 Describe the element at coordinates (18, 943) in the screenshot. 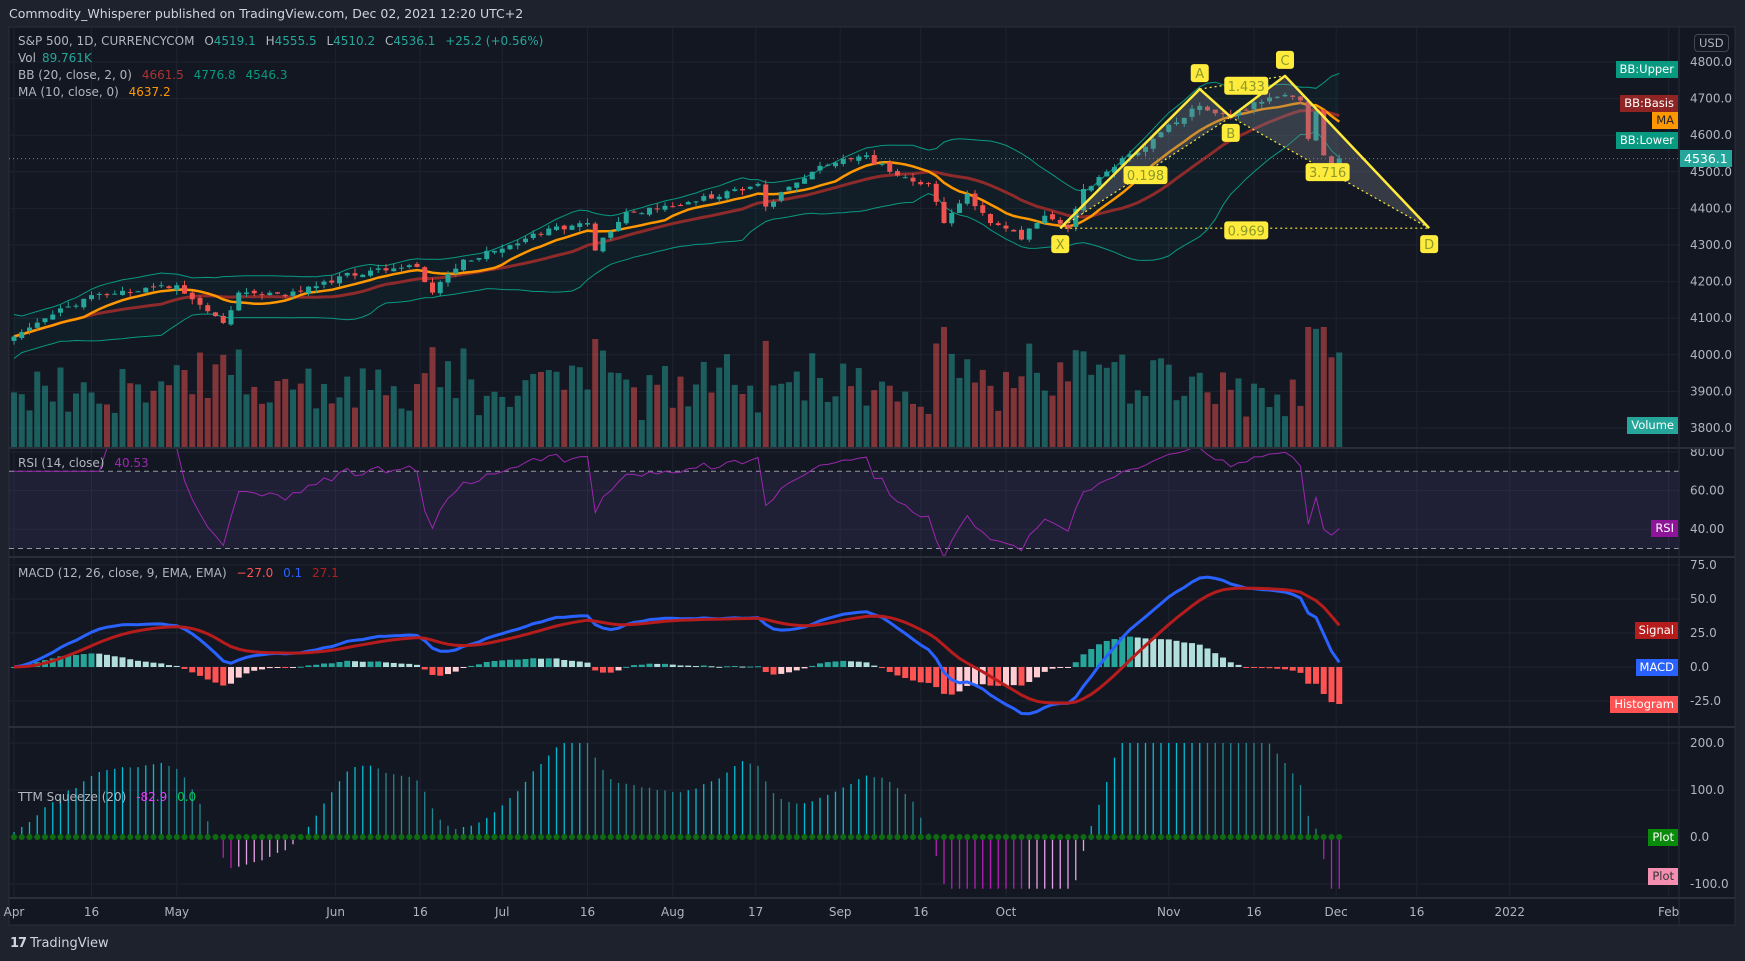

I see `tradingview-logo-icon: 17` at that location.